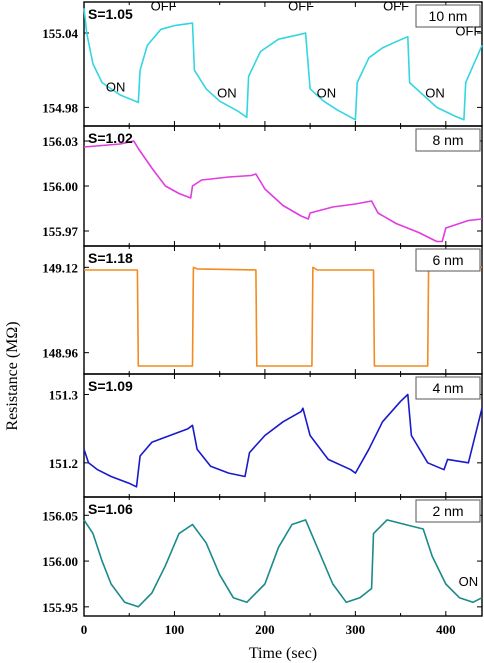 The width and height of the screenshot is (484, 663). What do you see at coordinates (84, 629) in the screenshot?
I see `x-tick-label: 0` at bounding box center [84, 629].